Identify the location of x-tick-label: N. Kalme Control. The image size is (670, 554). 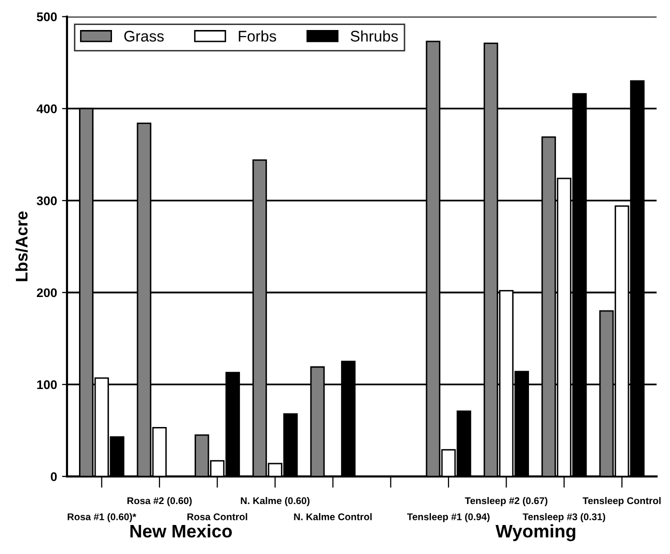
(333, 516).